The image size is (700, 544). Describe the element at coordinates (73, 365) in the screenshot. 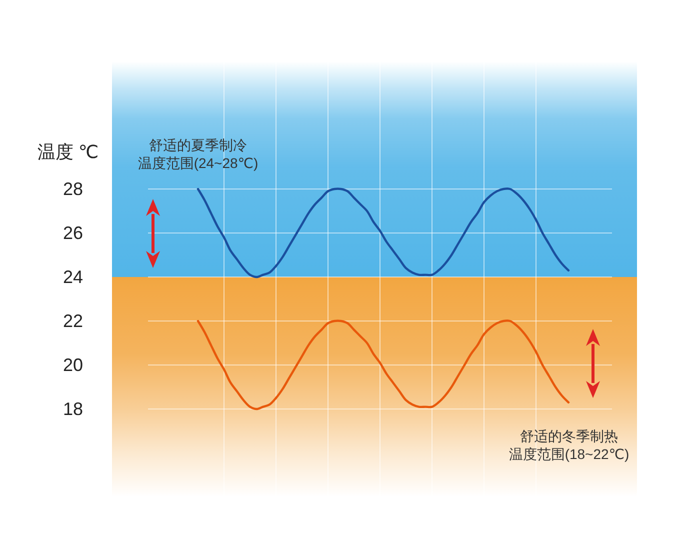

I see `y-tick-label: 20` at that location.